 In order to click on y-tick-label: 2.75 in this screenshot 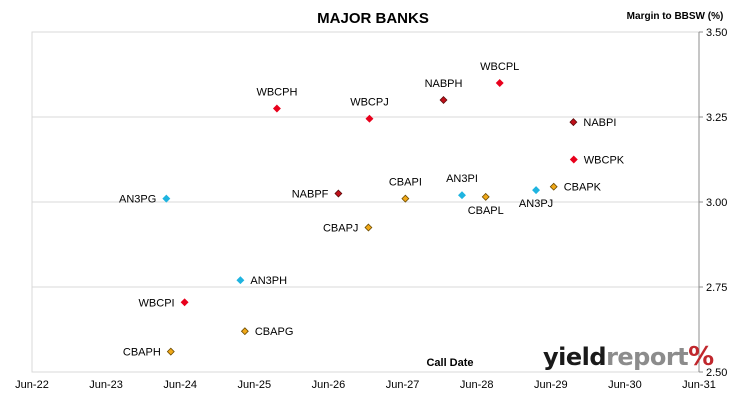, I will do `click(716, 288)`.